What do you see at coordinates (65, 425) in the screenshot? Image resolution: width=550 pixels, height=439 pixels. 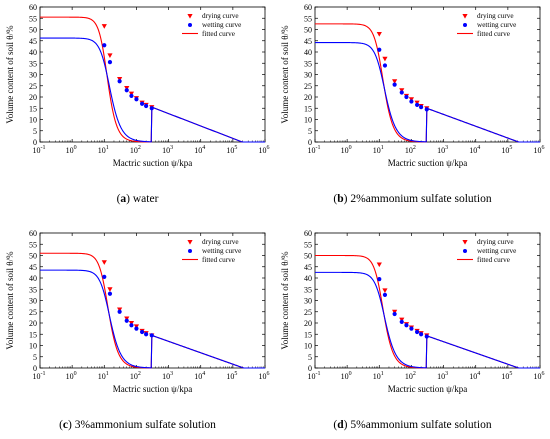 I see `caption-letter: c` at bounding box center [65, 425].